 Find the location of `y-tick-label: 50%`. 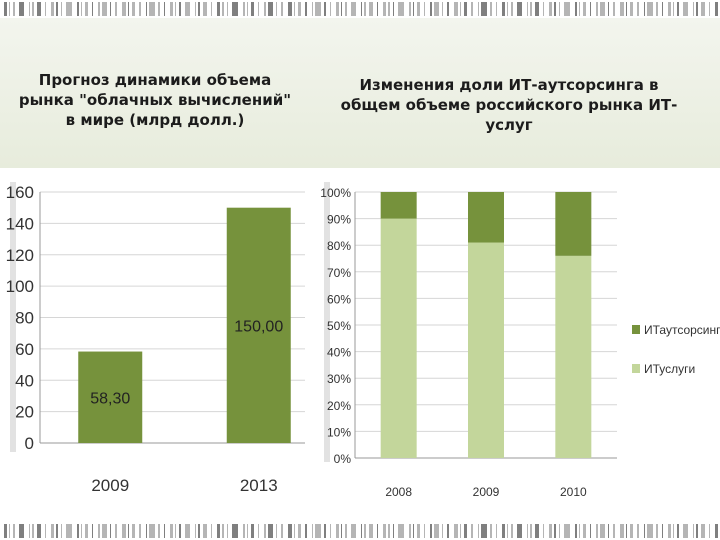

y-tick-label: 50% is located at coordinates (339, 326).